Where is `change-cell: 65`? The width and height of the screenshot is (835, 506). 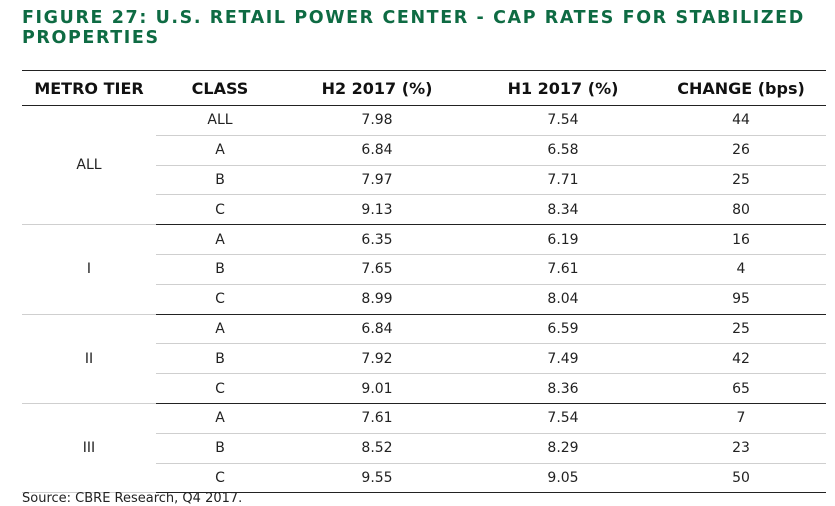 change-cell: 65 is located at coordinates (741, 388).